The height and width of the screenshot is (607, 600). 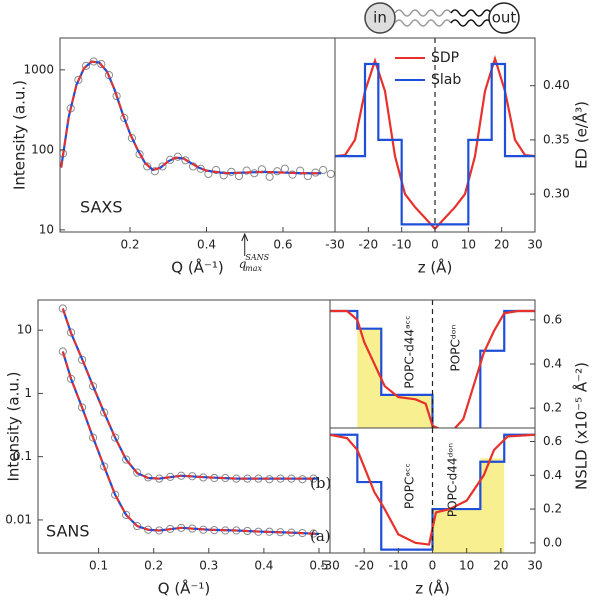 I want to click on y-tick-label: 0.40, so click(x=556, y=85).